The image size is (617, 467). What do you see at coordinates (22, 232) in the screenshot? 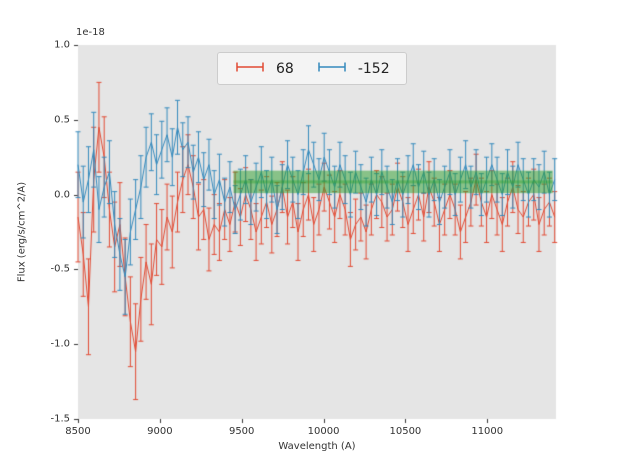
I see `y-axis-label: Flux (erg/s/cm^2/A)` at bounding box center [22, 232].